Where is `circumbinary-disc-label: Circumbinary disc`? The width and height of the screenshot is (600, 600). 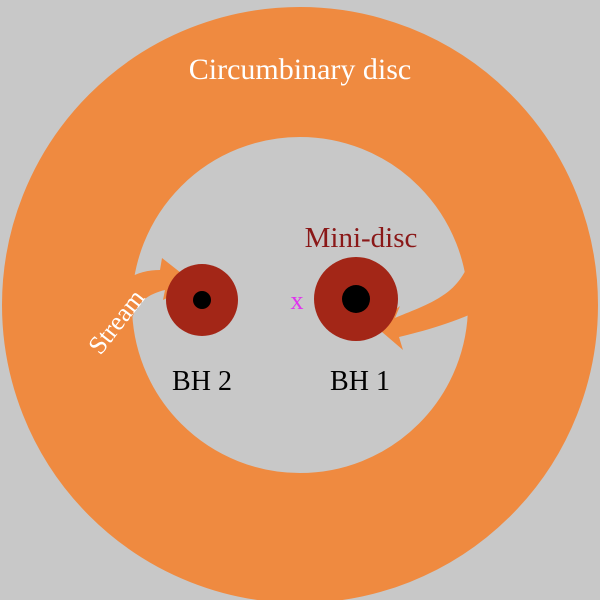
circumbinary-disc-label: Circumbinary disc is located at coordinates (300, 69).